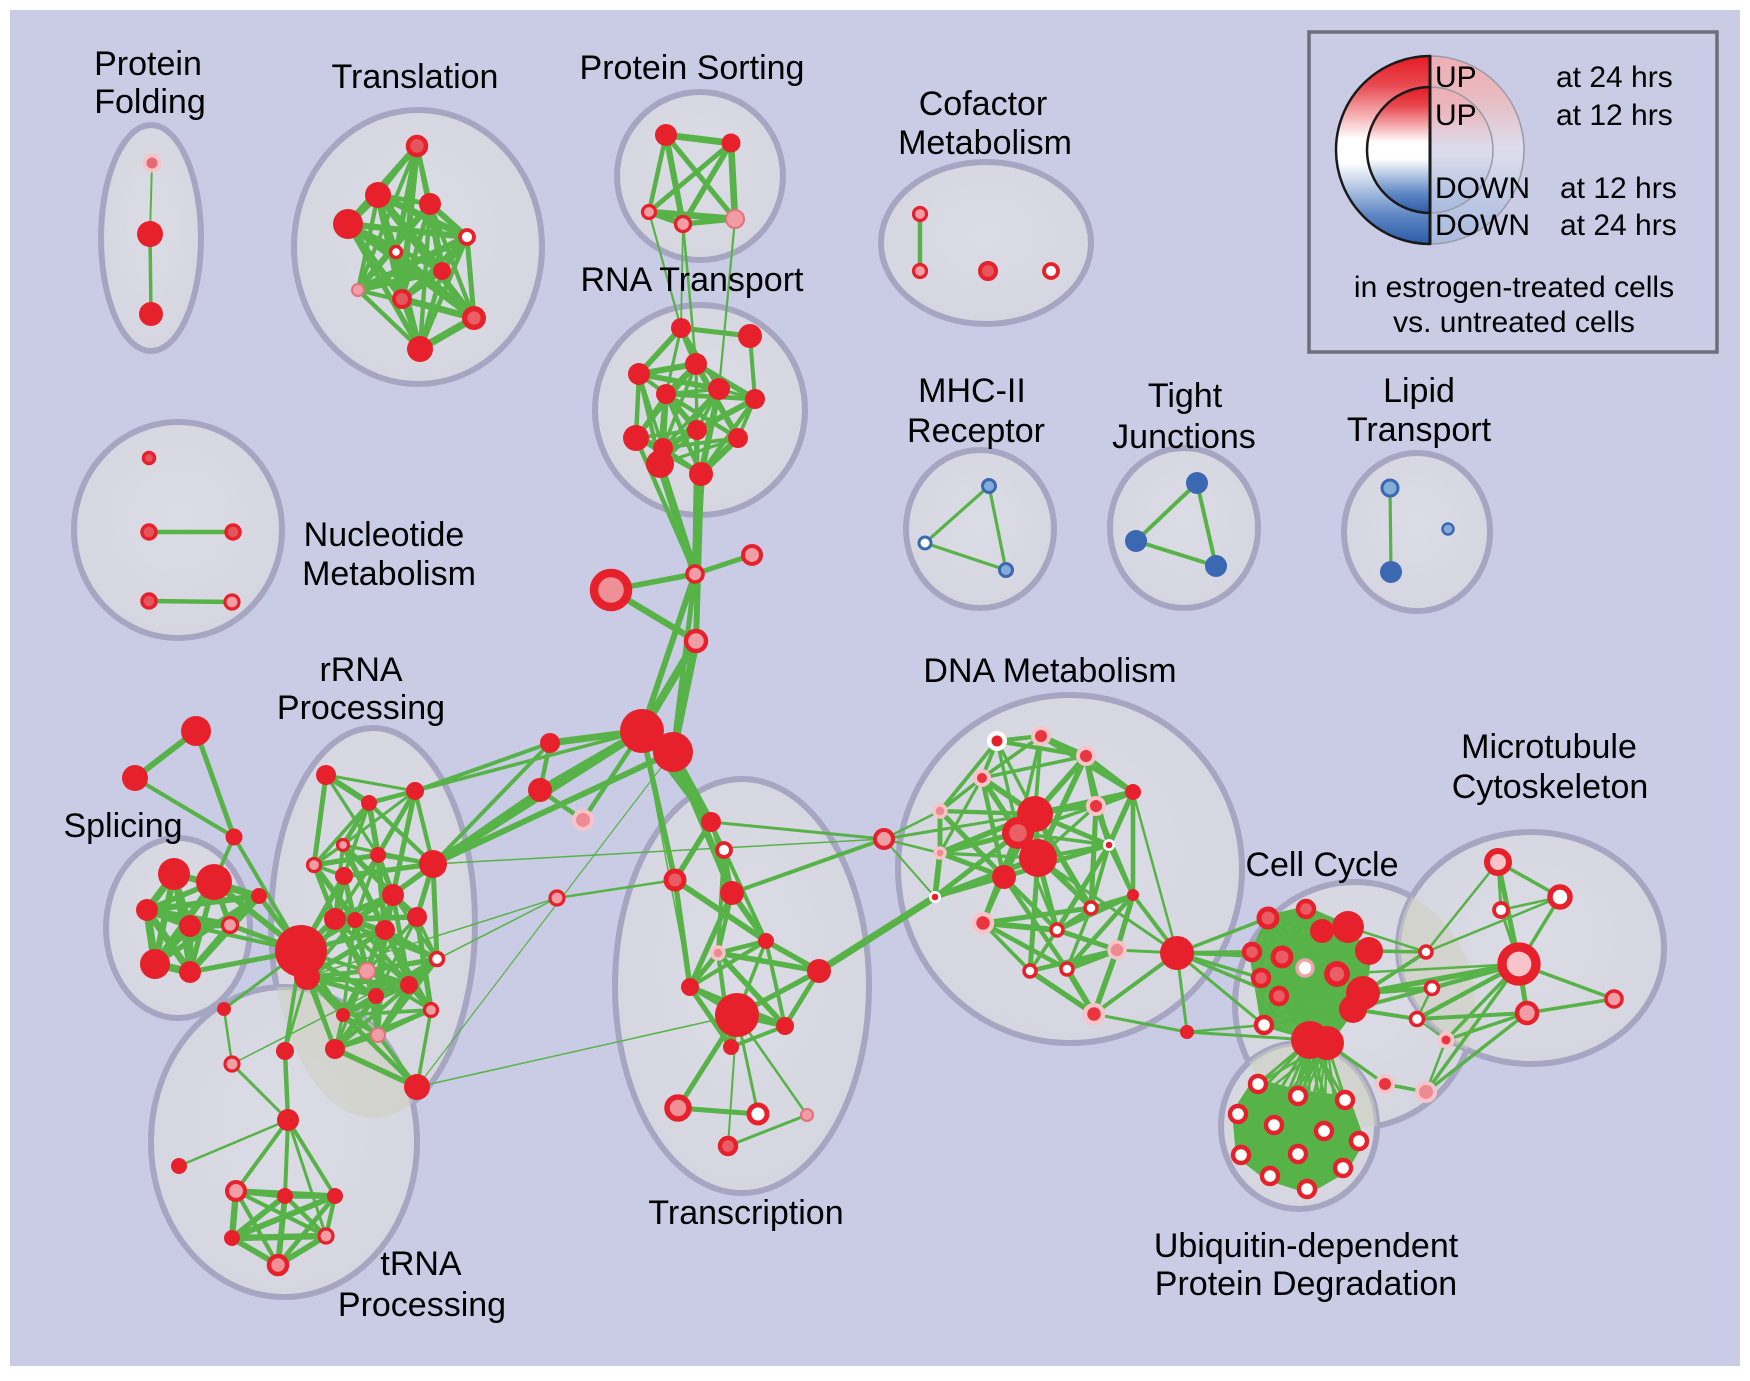 The width and height of the screenshot is (1750, 1381). I want to click on svg-text: vs. untreated cells, so click(1514, 322).